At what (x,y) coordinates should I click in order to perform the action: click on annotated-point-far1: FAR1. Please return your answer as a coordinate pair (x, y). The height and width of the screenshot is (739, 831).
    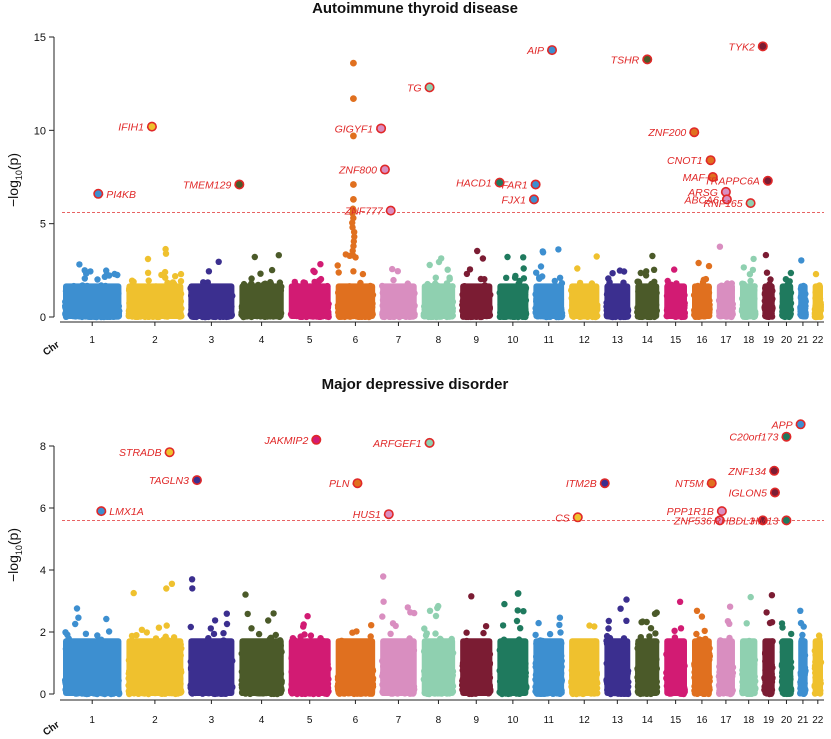
    Looking at the image, I should click on (521, 185).